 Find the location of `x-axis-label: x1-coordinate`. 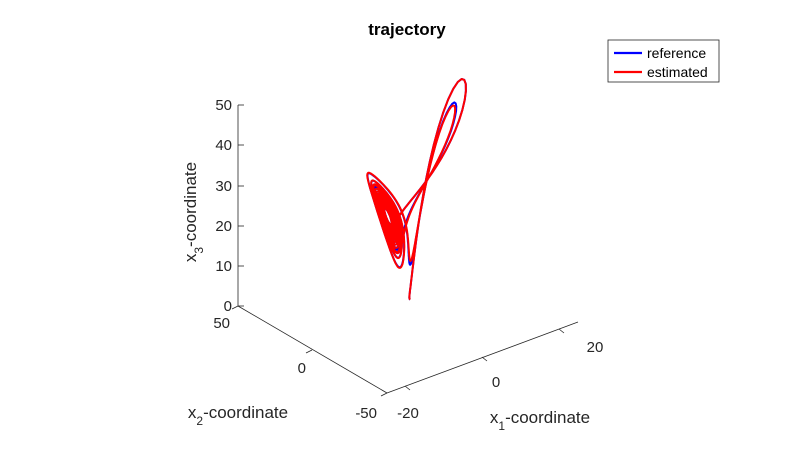

x-axis-label: x1-coordinate is located at coordinates (540, 420).